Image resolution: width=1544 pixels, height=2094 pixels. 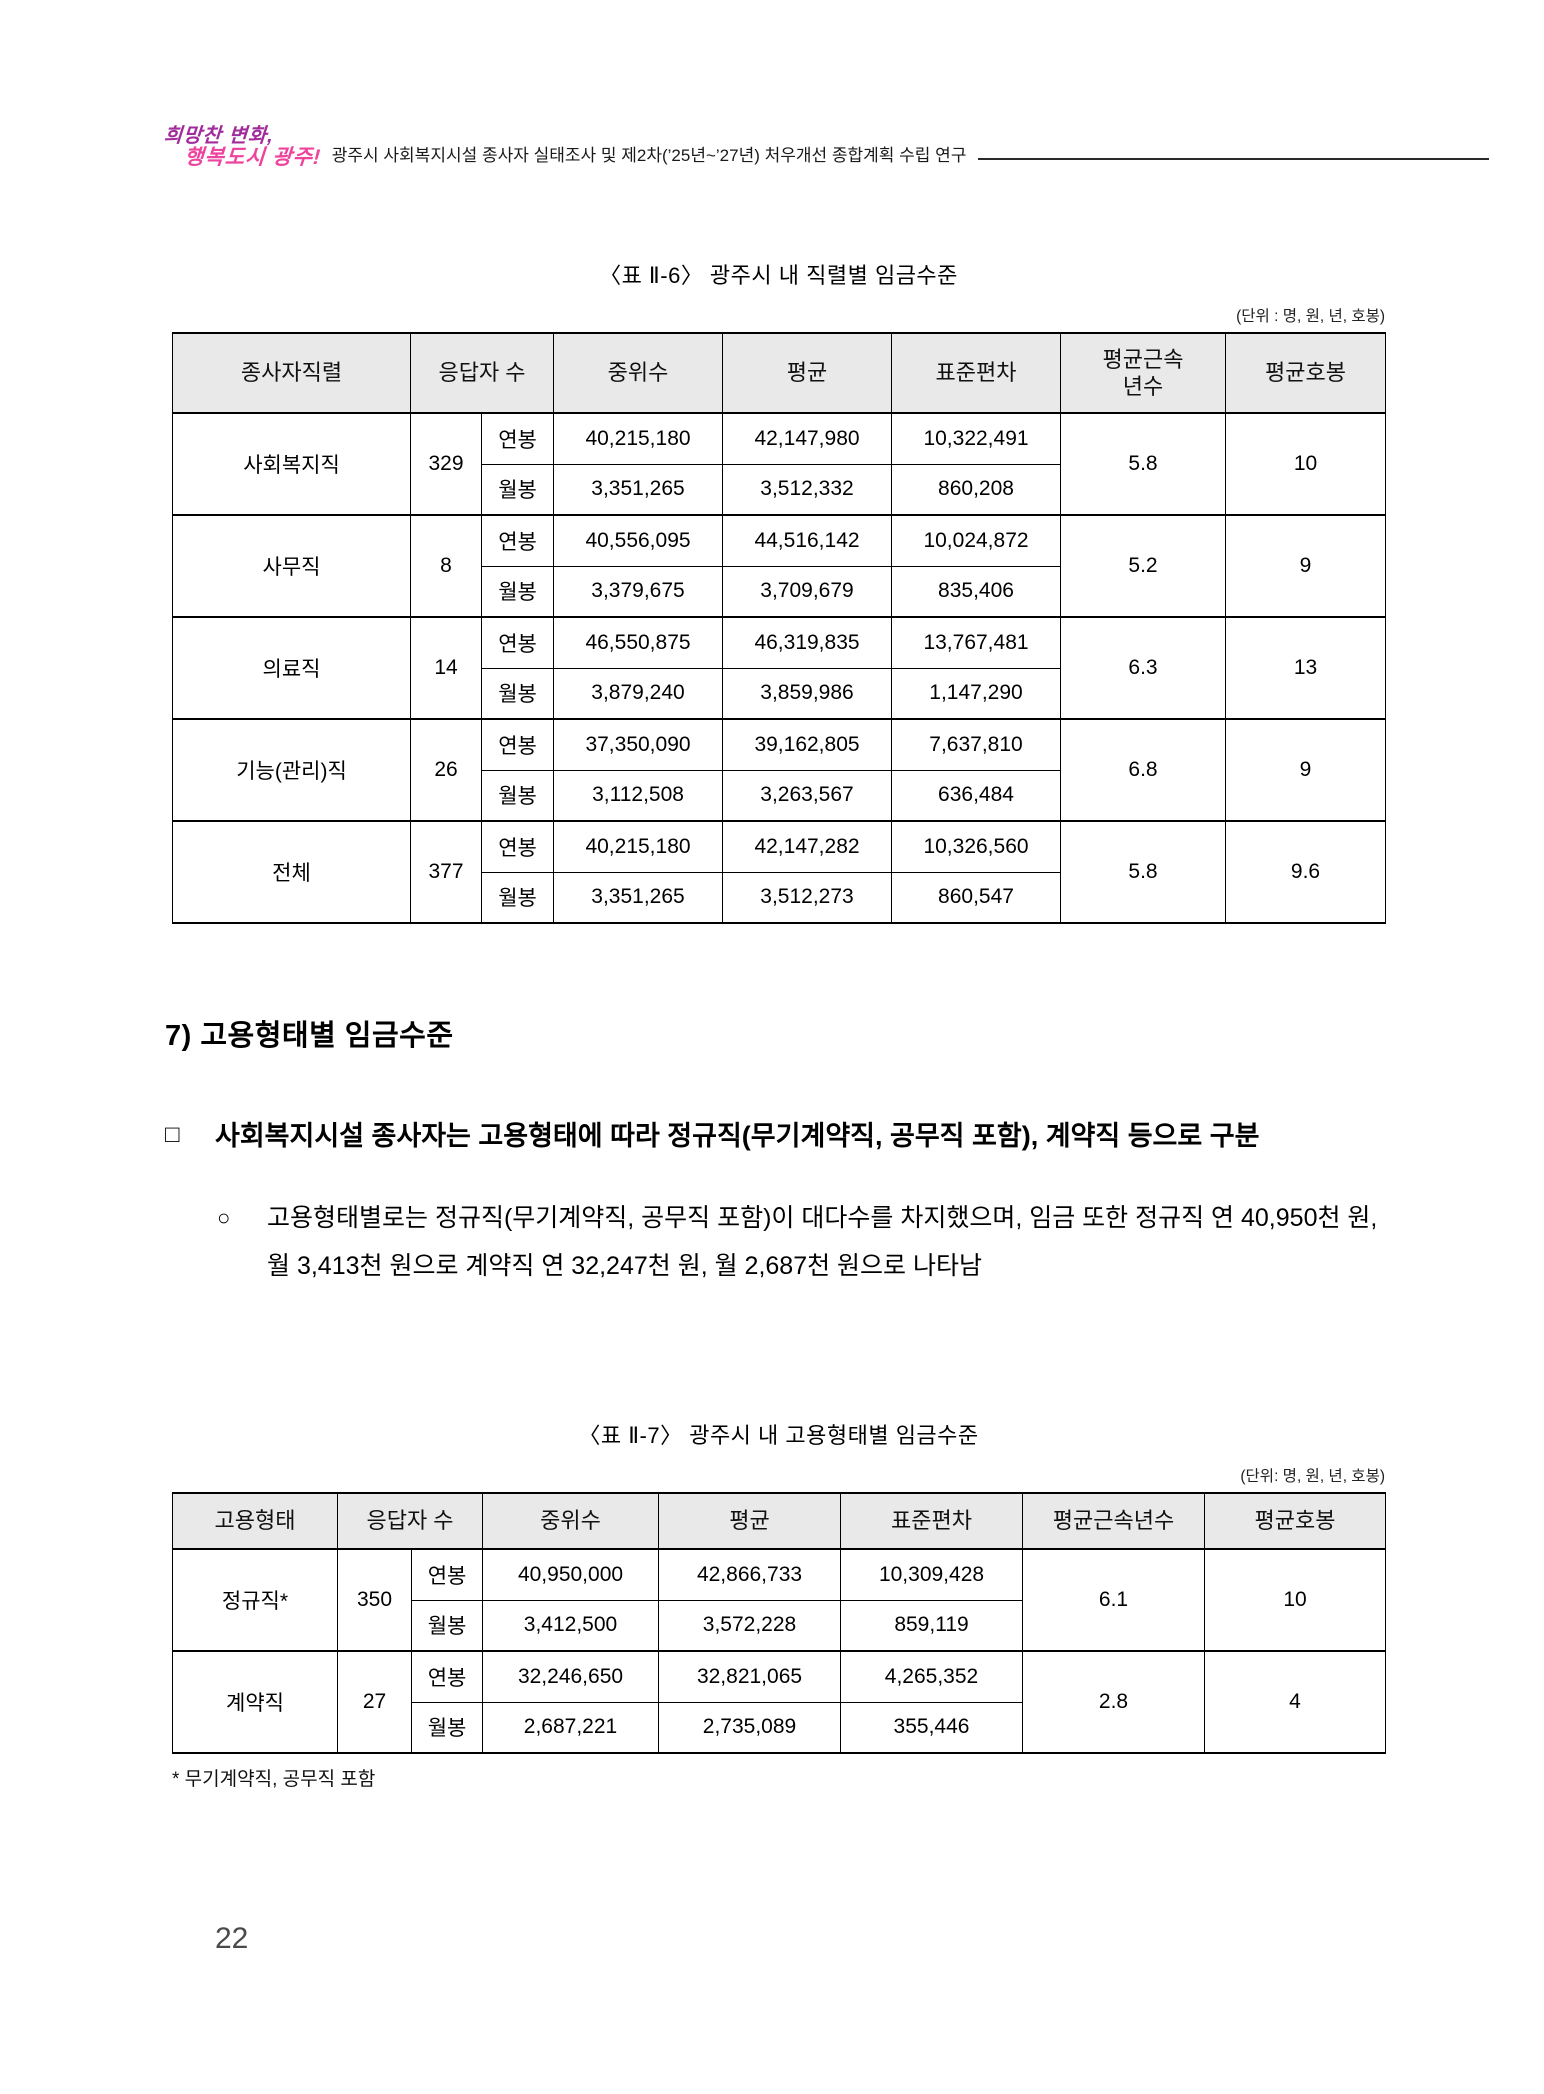 What do you see at coordinates (807, 795) in the screenshot?
I see `mean-cell: 3,263,567` at bounding box center [807, 795].